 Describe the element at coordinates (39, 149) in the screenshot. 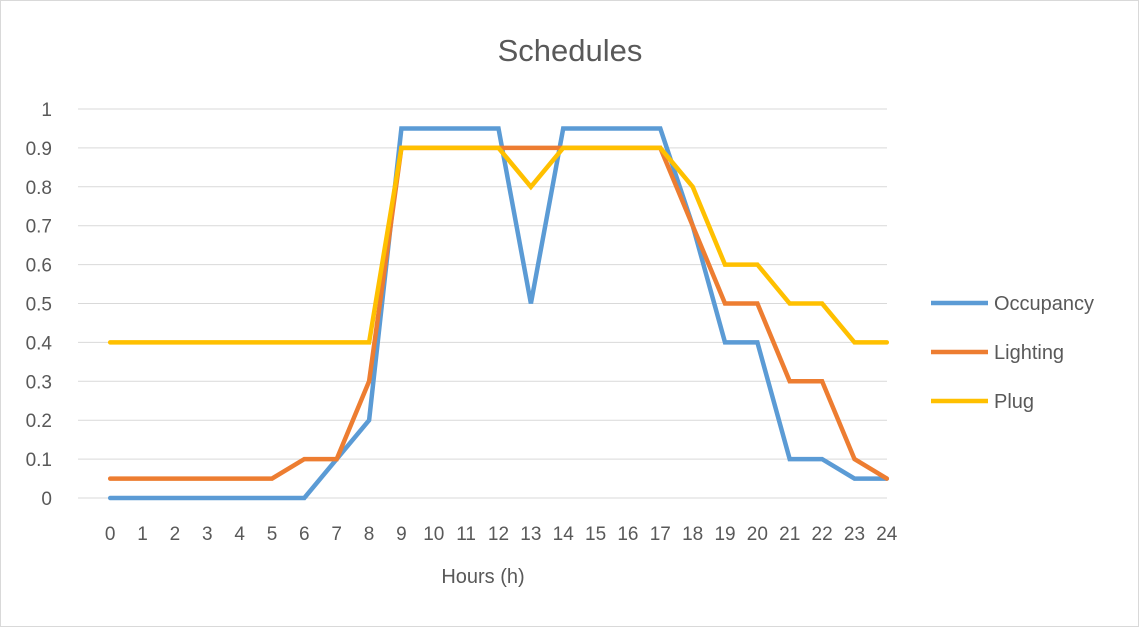

I see `y-tick-label: 0.9` at that location.